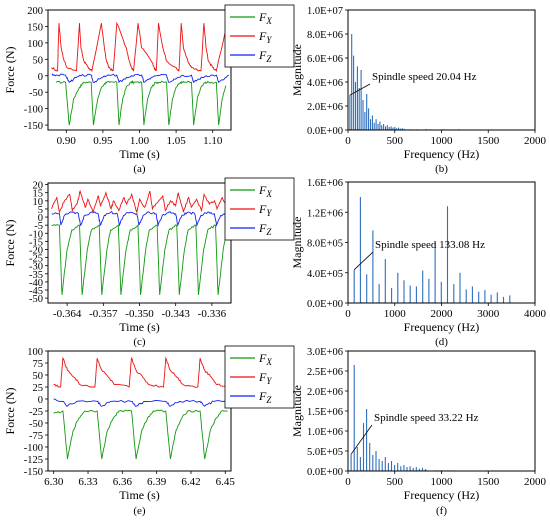  Describe the element at coordinates (395, 141) in the screenshot. I see `x-tick-label: 500` at that location.